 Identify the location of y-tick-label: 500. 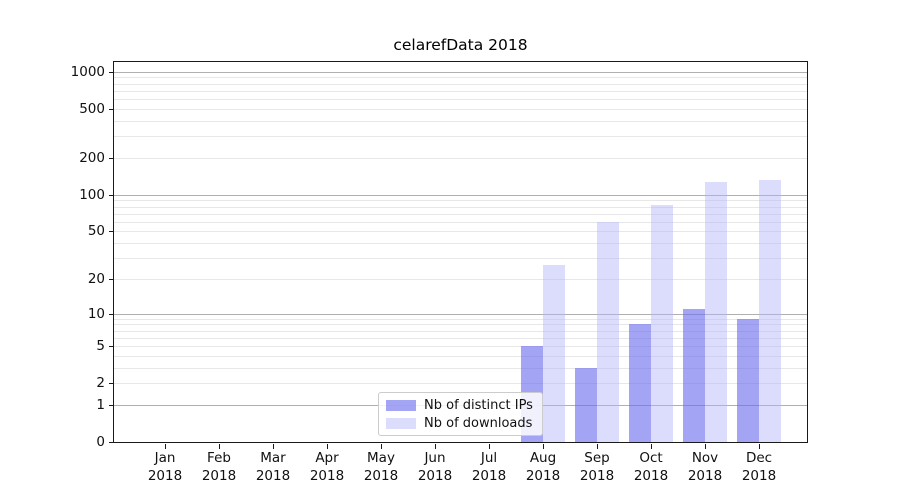
(92, 108).